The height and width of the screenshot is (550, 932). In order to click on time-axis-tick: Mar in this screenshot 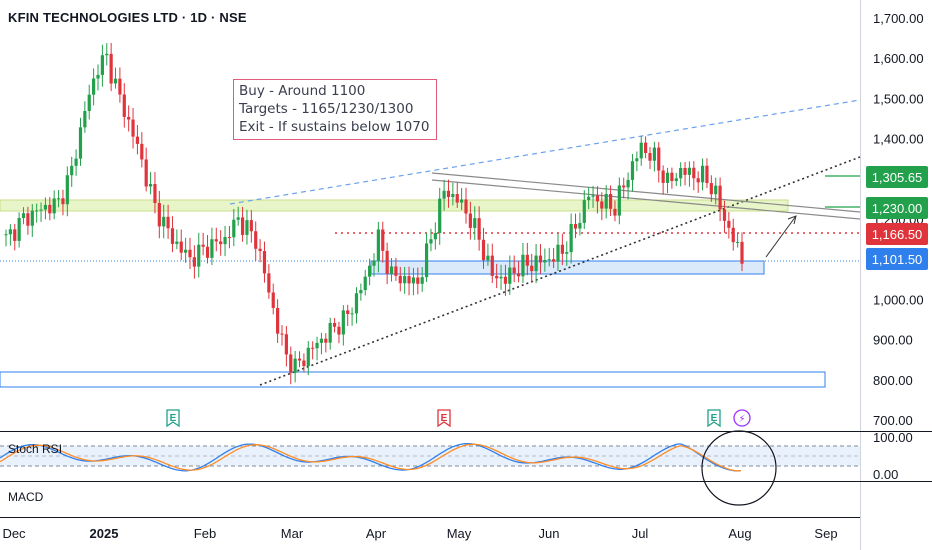, I will do `click(292, 533)`.